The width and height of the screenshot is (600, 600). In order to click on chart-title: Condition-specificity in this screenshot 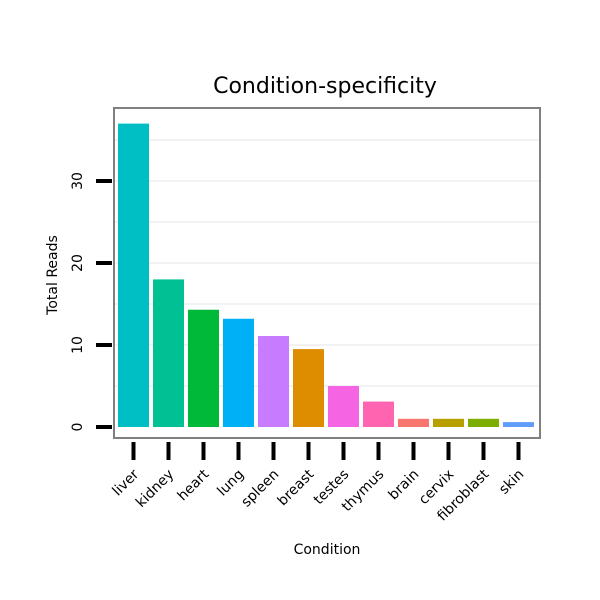, I will do `click(325, 86)`.